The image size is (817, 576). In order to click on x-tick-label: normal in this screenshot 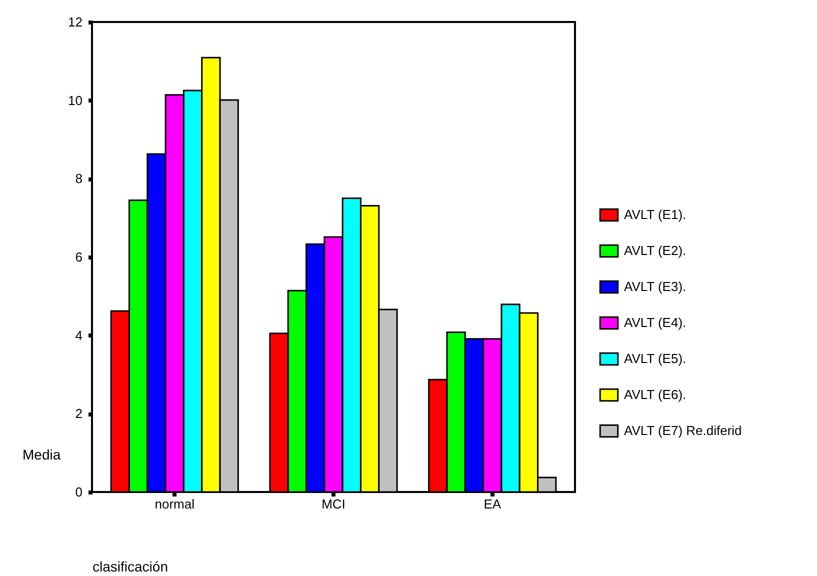, I will do `click(174, 504)`.